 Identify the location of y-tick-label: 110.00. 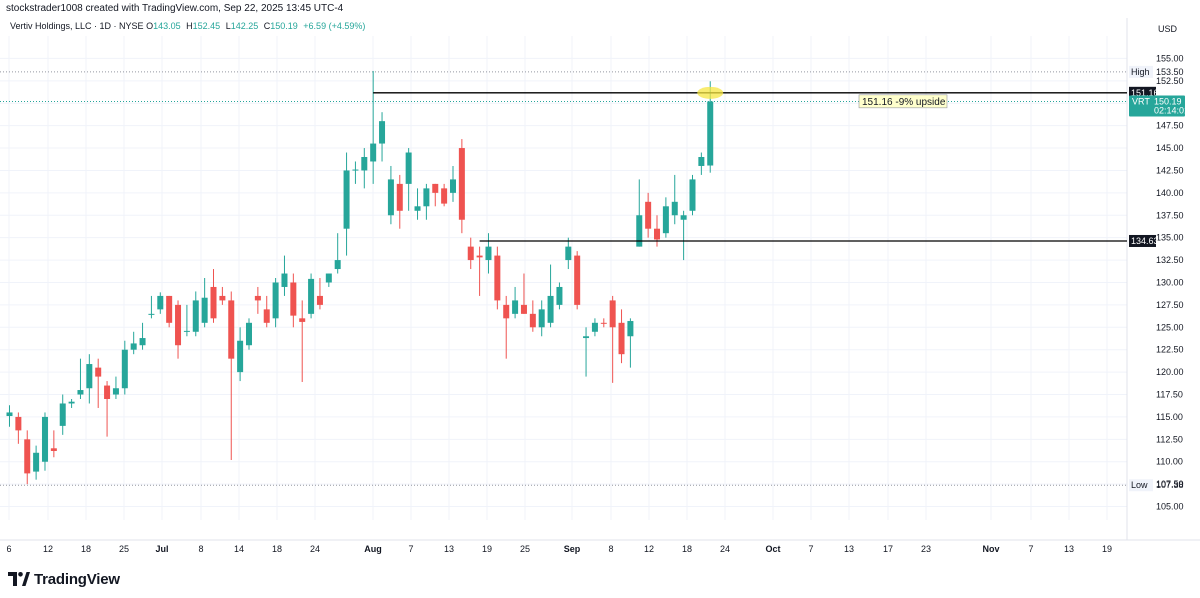
(1169, 462).